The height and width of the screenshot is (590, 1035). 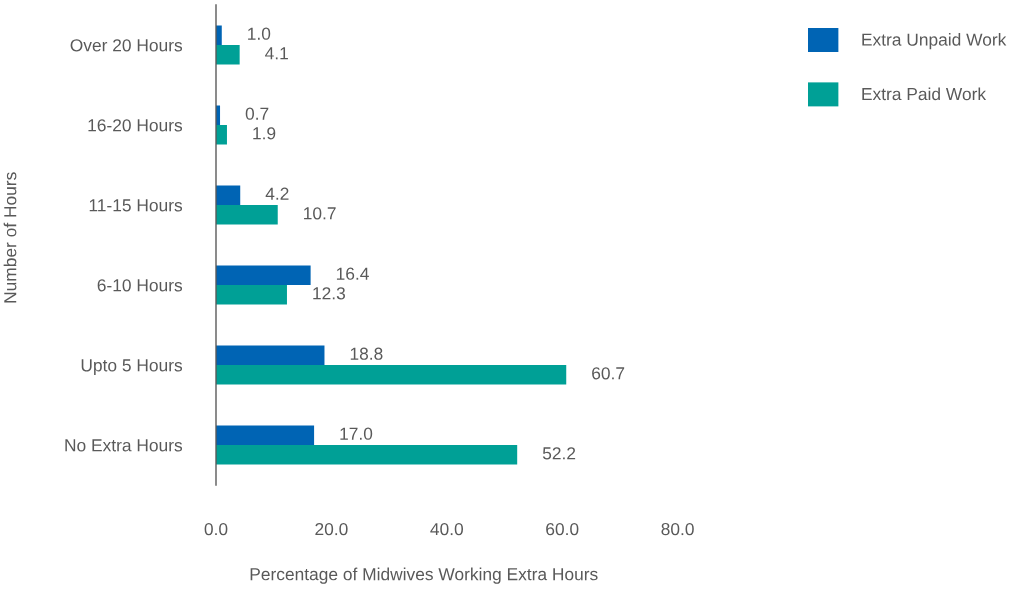 I want to click on legend-label: Extra Paid Work, so click(x=924, y=94).